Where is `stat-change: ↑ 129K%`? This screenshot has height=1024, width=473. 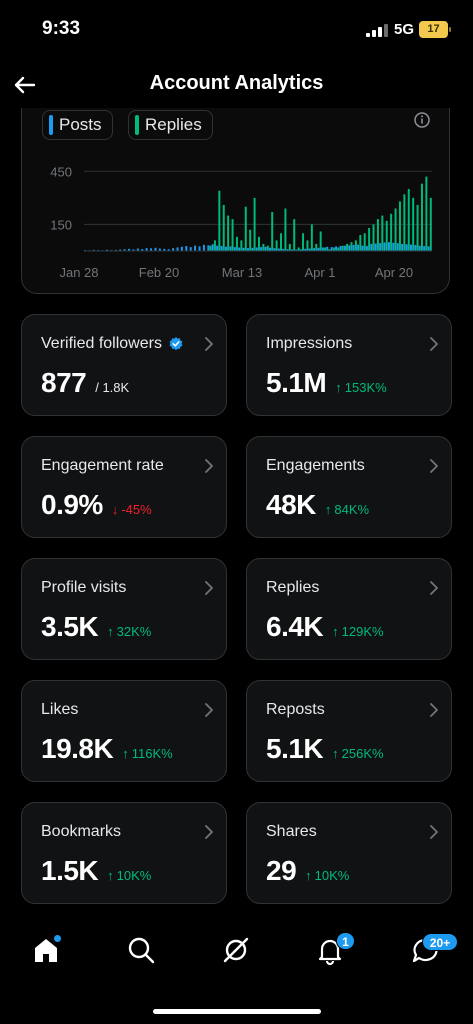
stat-change: ↑ 129K% is located at coordinates (357, 631).